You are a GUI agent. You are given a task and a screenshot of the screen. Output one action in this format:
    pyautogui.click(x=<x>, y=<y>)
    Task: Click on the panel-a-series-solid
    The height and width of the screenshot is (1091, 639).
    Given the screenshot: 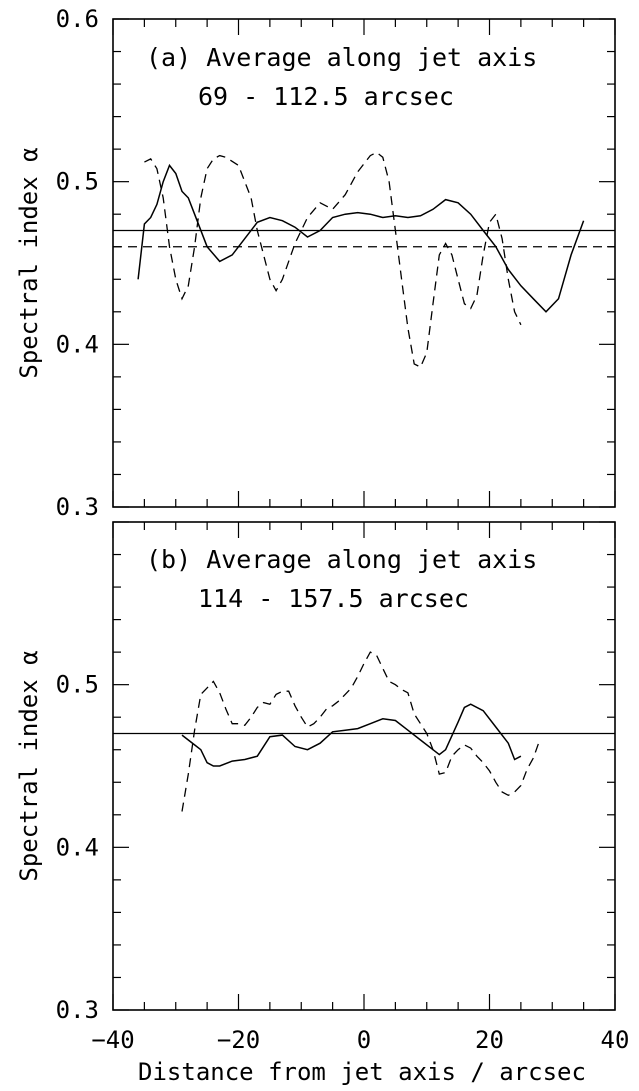 What is the action you would take?
    pyautogui.click(x=361, y=238)
    